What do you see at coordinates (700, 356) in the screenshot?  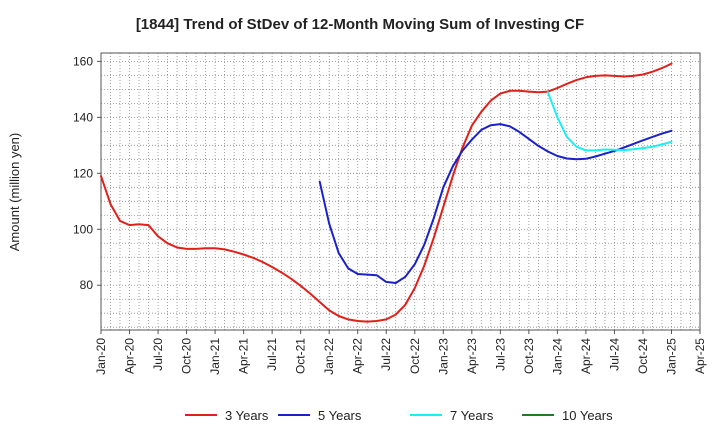 I see `x-tick-label: Apr-25` at bounding box center [700, 356].